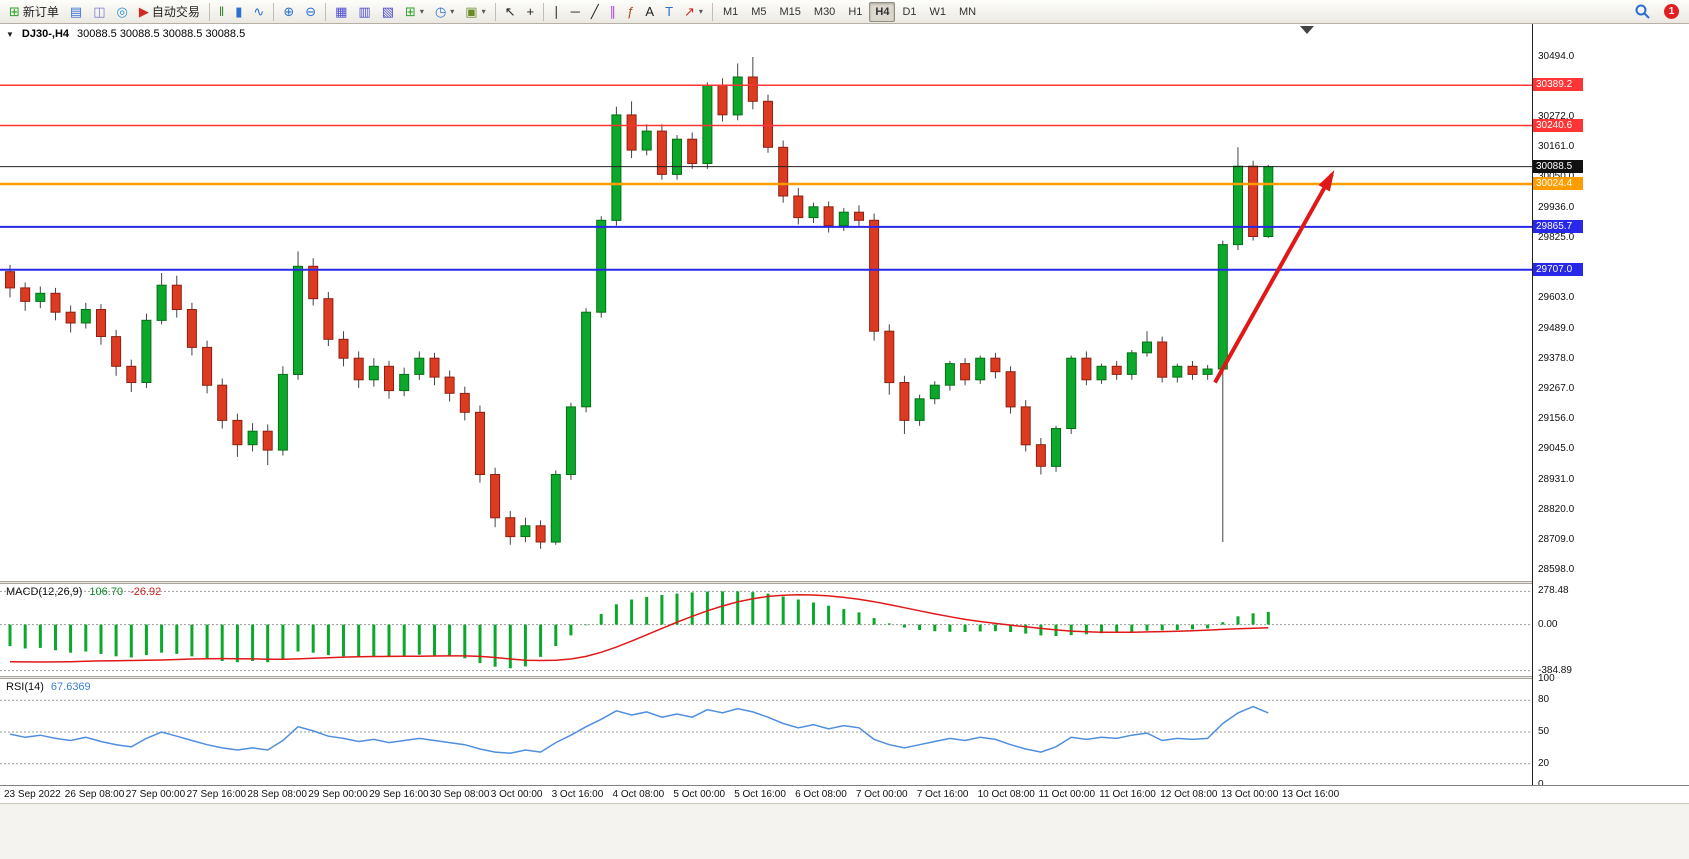 The height and width of the screenshot is (859, 1689). I want to click on one-click-trading-toggle: ▼, so click(10, 34).